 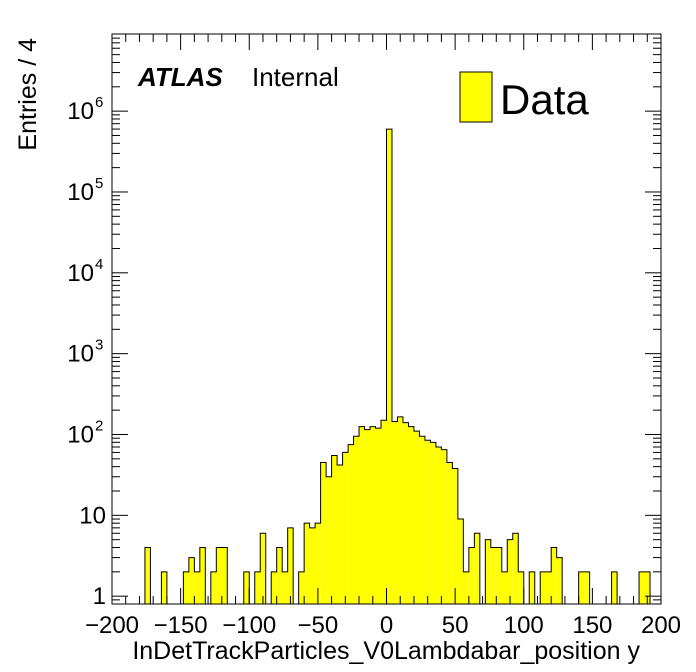 I want to click on x-tick-label: −50, so click(x=318, y=625).